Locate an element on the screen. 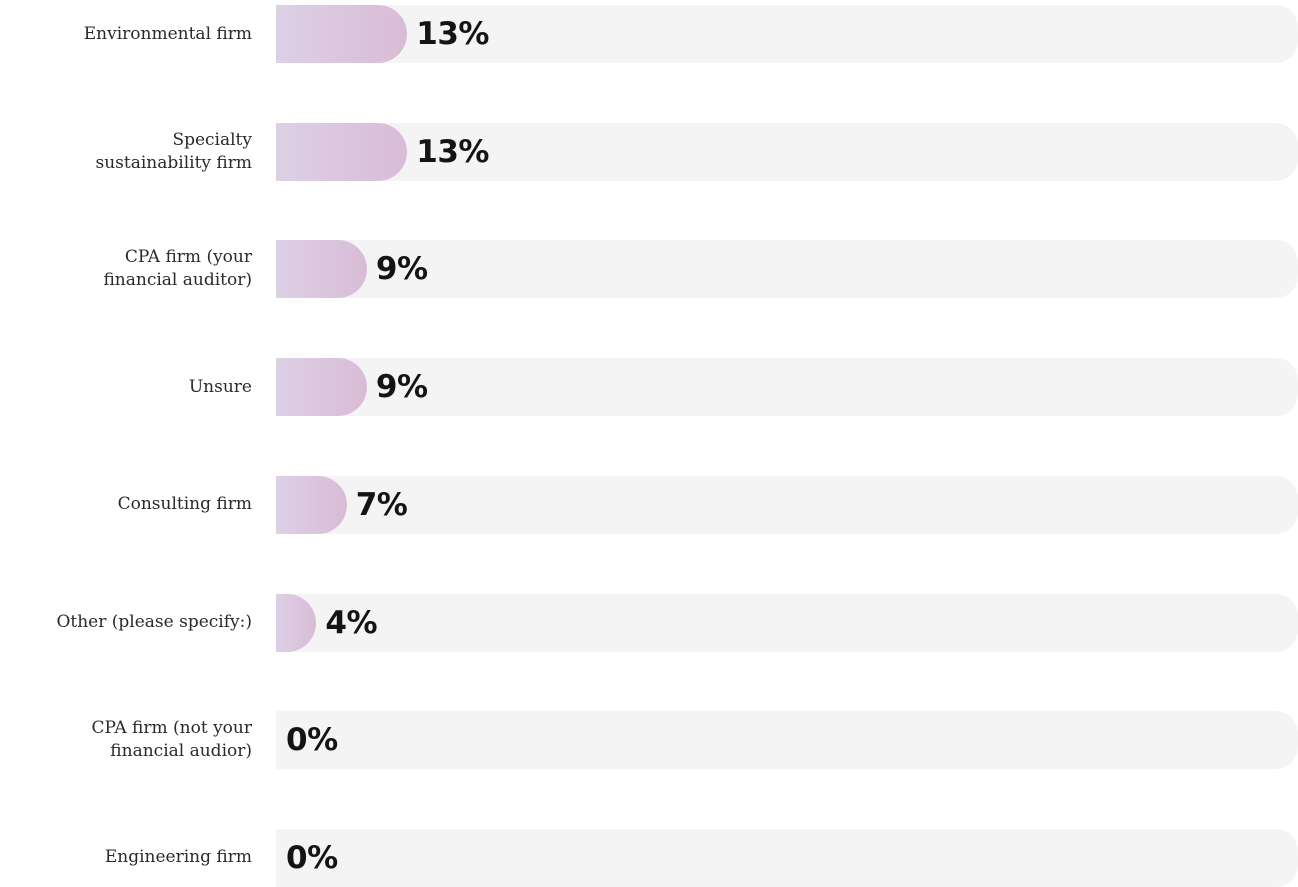  category-label: Specialty sustainability firm is located at coordinates (173, 151).